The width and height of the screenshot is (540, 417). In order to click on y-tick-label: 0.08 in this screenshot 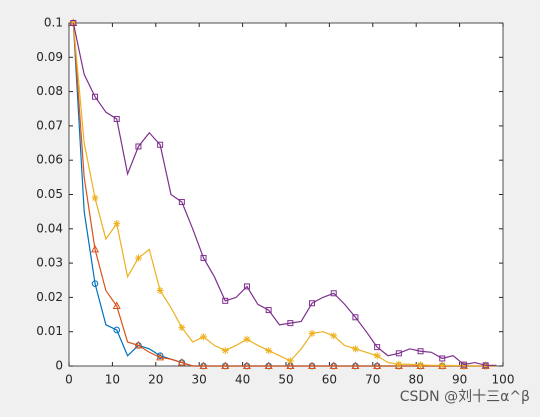, I will do `click(49, 91)`.